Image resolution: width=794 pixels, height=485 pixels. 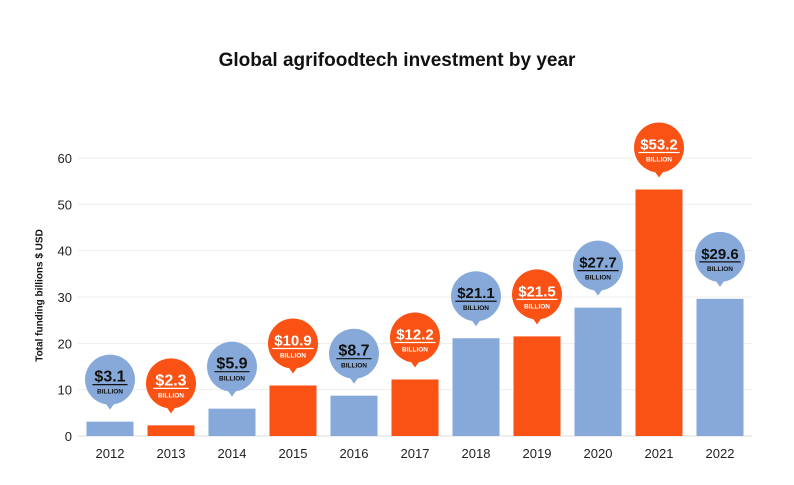 I want to click on y-tick-label: 30, so click(x=65, y=297).